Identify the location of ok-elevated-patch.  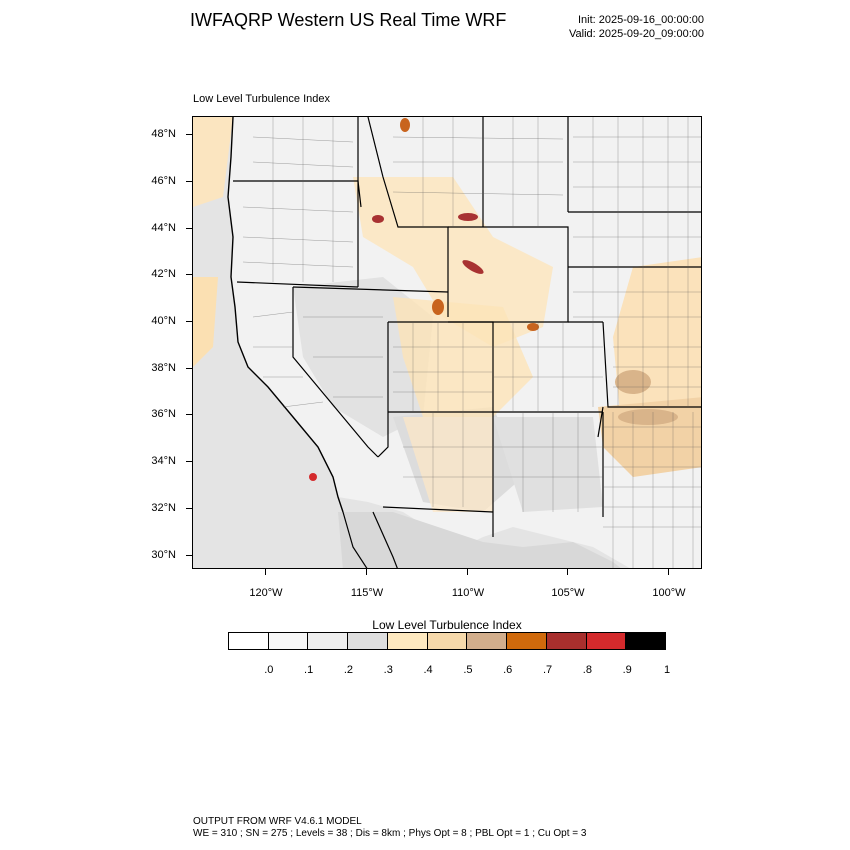
(648, 417).